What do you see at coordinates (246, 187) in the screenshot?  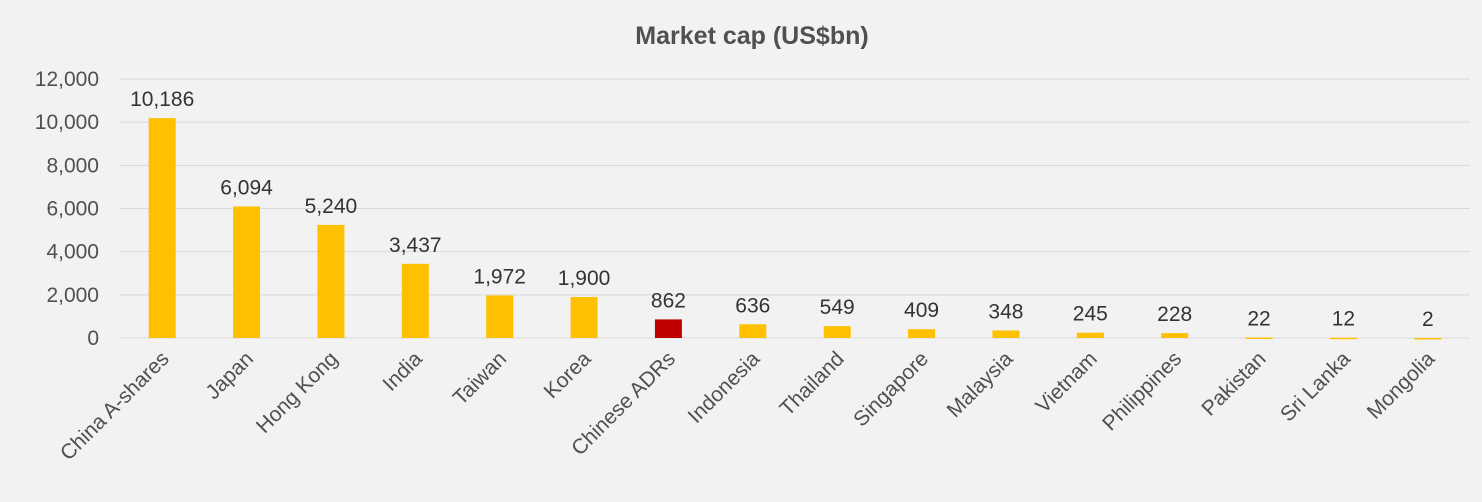 I see `data-label: 6,094` at bounding box center [246, 187].